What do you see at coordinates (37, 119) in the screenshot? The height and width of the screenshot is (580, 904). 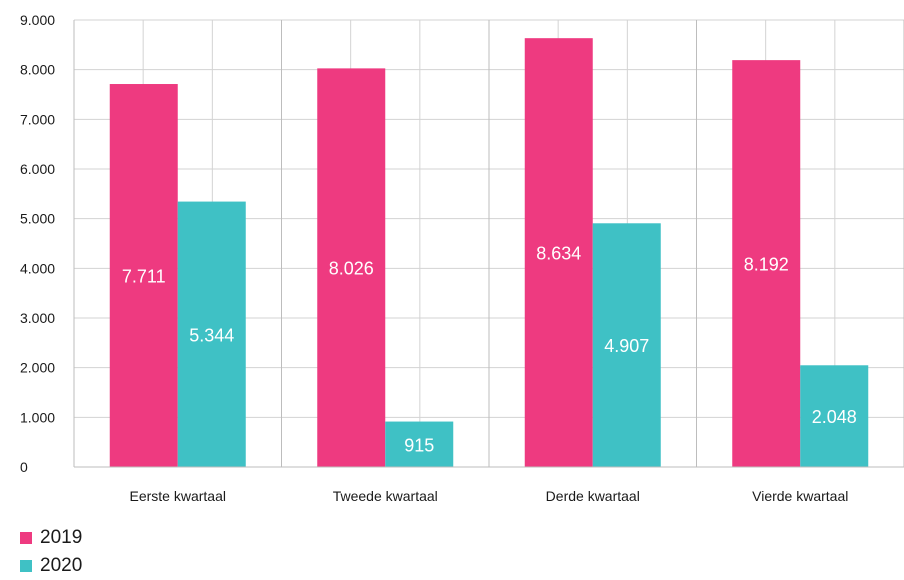 I see `y-tick-label: 7.000` at bounding box center [37, 119].